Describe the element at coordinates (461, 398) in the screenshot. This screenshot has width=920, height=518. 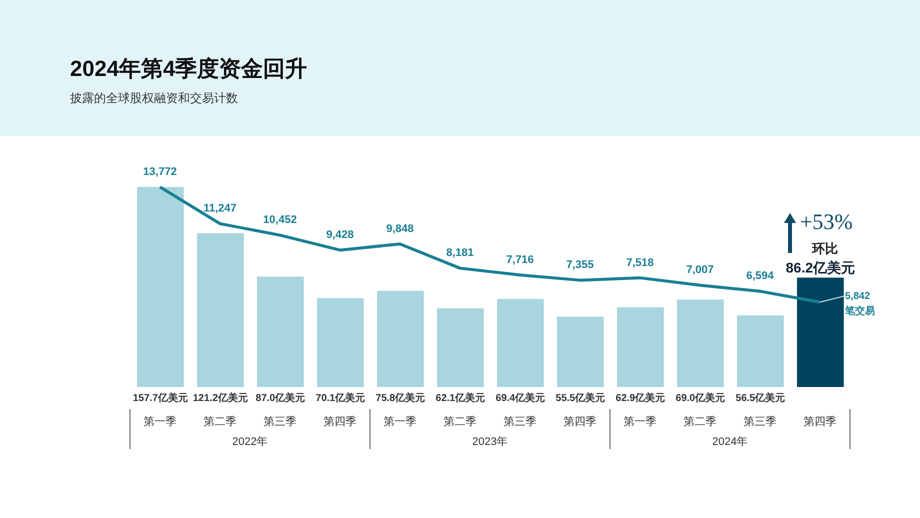
I see `data-label: 62.1亿美元` at that location.